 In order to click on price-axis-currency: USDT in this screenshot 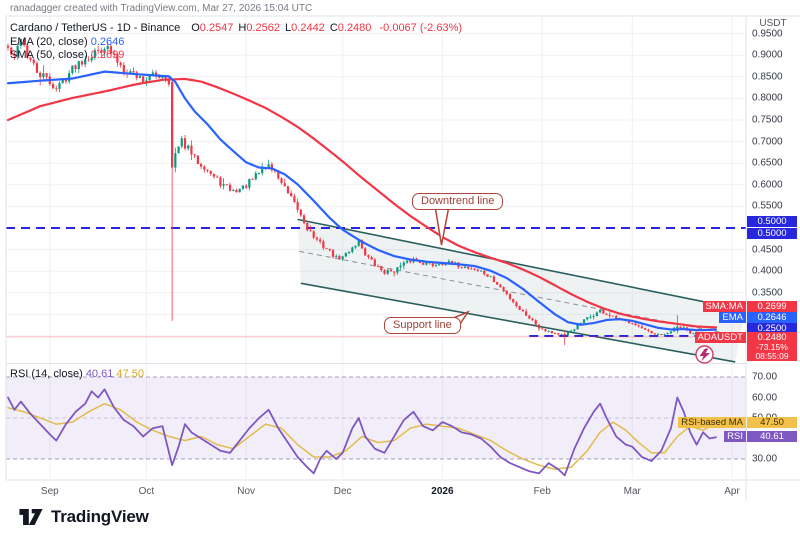, I will do `click(773, 23)`.